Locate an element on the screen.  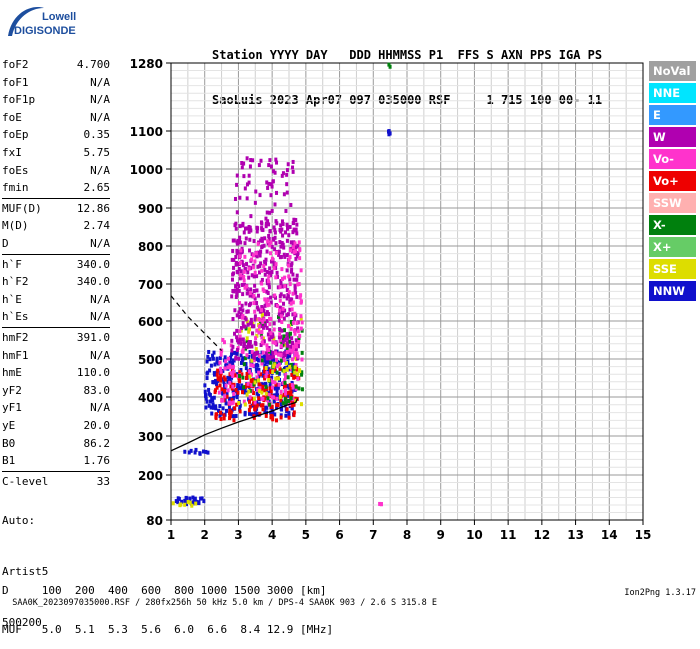
parameter-value: N/A is located at coordinates (100, 117).